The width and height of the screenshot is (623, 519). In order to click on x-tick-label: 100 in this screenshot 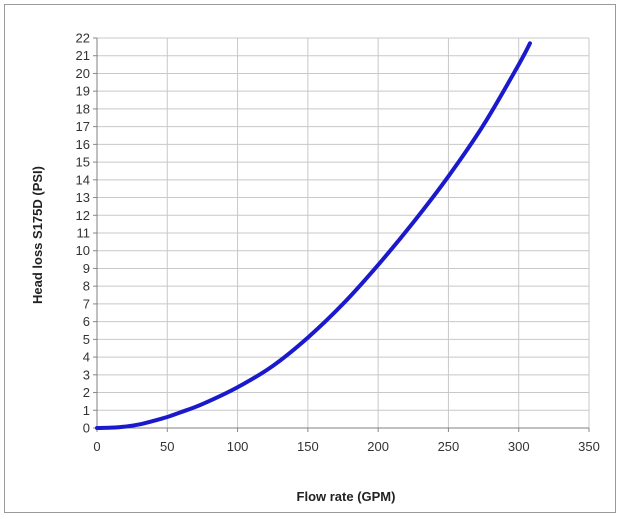, I will do `click(238, 446)`.